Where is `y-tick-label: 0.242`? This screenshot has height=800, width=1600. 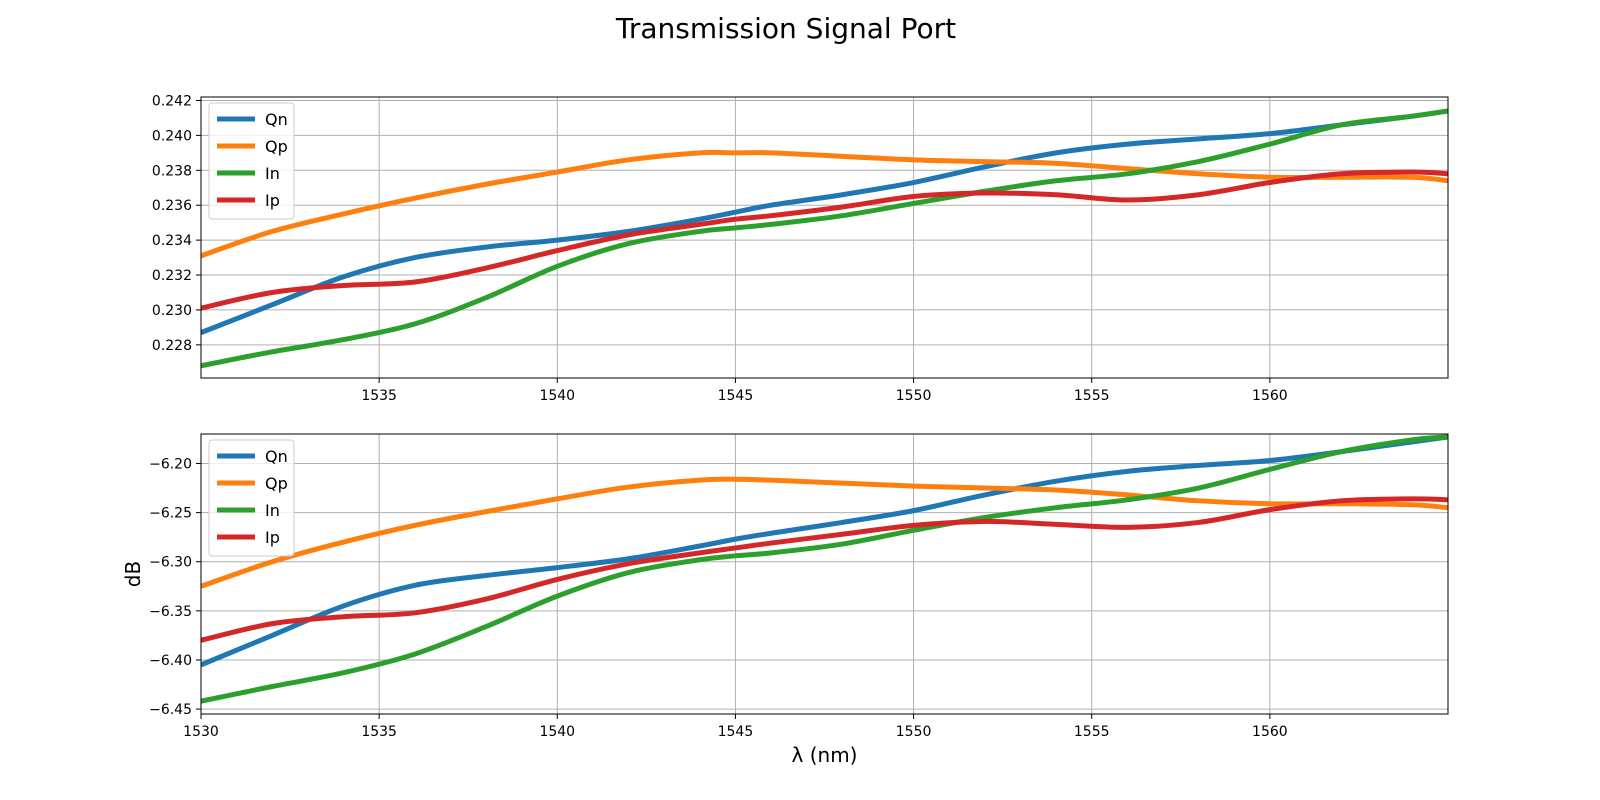 y-tick-label: 0.242 is located at coordinates (172, 101).